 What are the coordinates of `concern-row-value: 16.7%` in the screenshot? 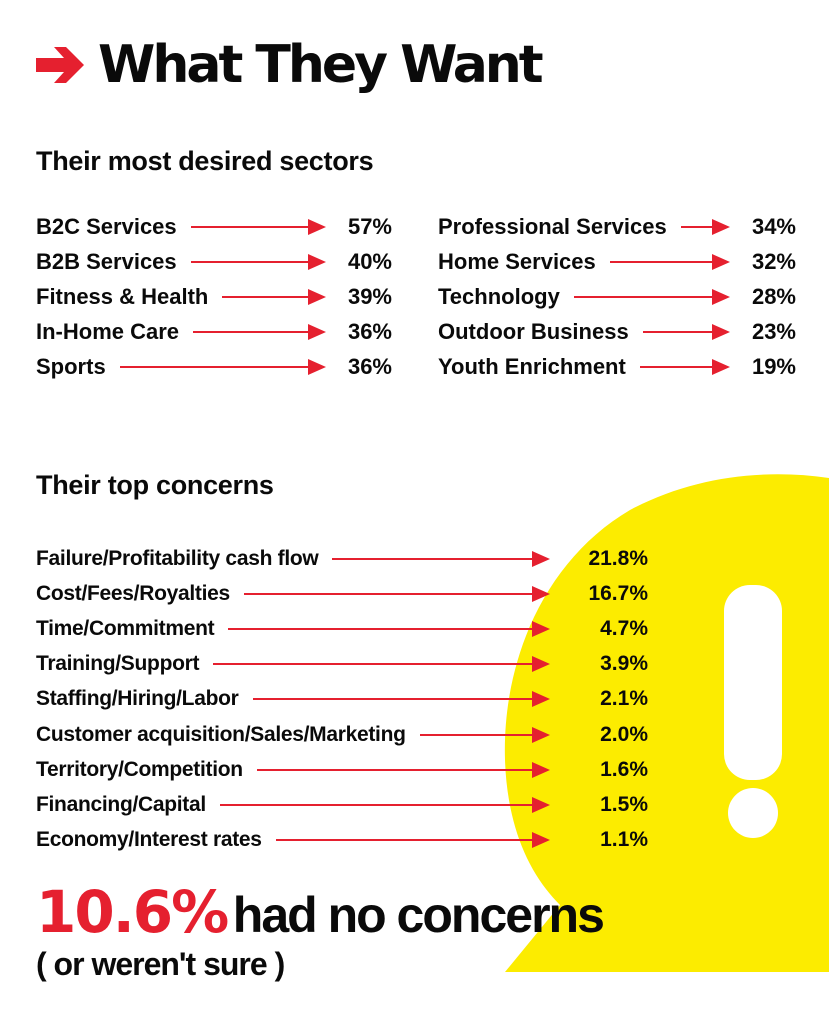 It's located at (618, 593).